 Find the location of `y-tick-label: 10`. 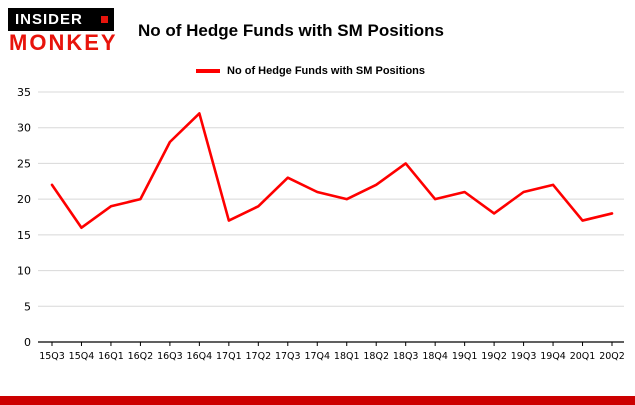

y-tick-label: 10 is located at coordinates (24, 271).